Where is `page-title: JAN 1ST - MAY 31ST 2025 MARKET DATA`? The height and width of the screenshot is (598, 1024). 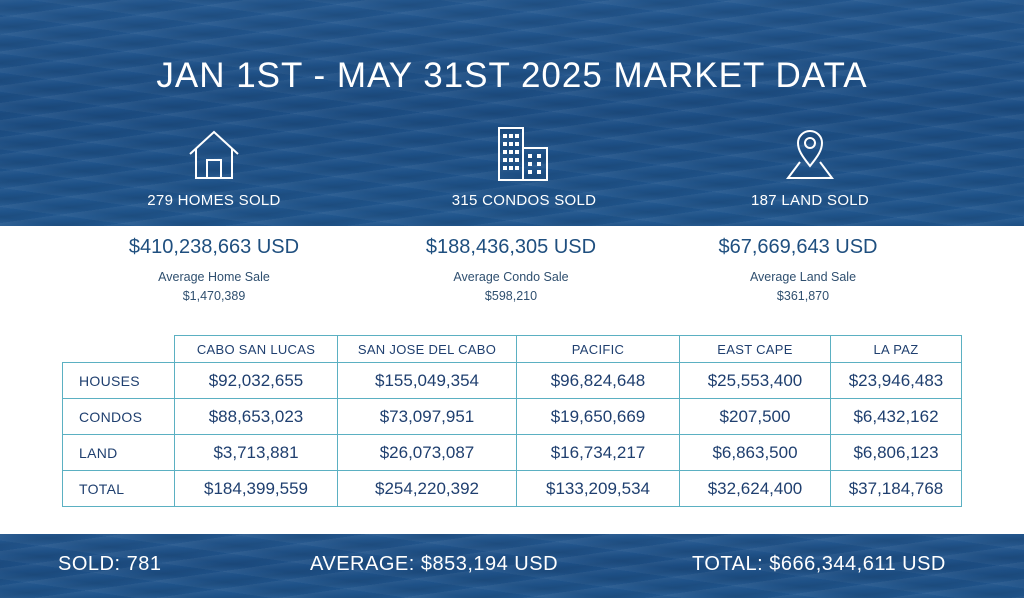 page-title: JAN 1ST - MAY 31ST 2025 MARKET DATA is located at coordinates (512, 75).